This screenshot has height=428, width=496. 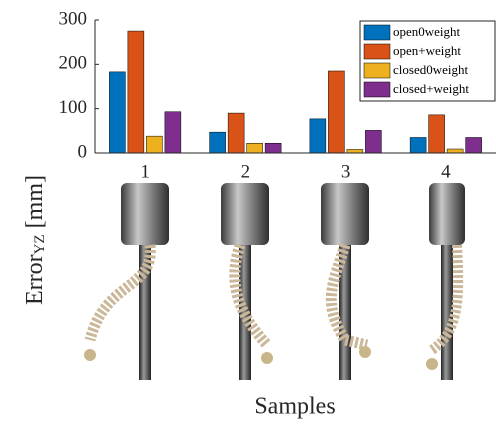 I want to click on y-tick-label: 100, so click(x=73, y=107).